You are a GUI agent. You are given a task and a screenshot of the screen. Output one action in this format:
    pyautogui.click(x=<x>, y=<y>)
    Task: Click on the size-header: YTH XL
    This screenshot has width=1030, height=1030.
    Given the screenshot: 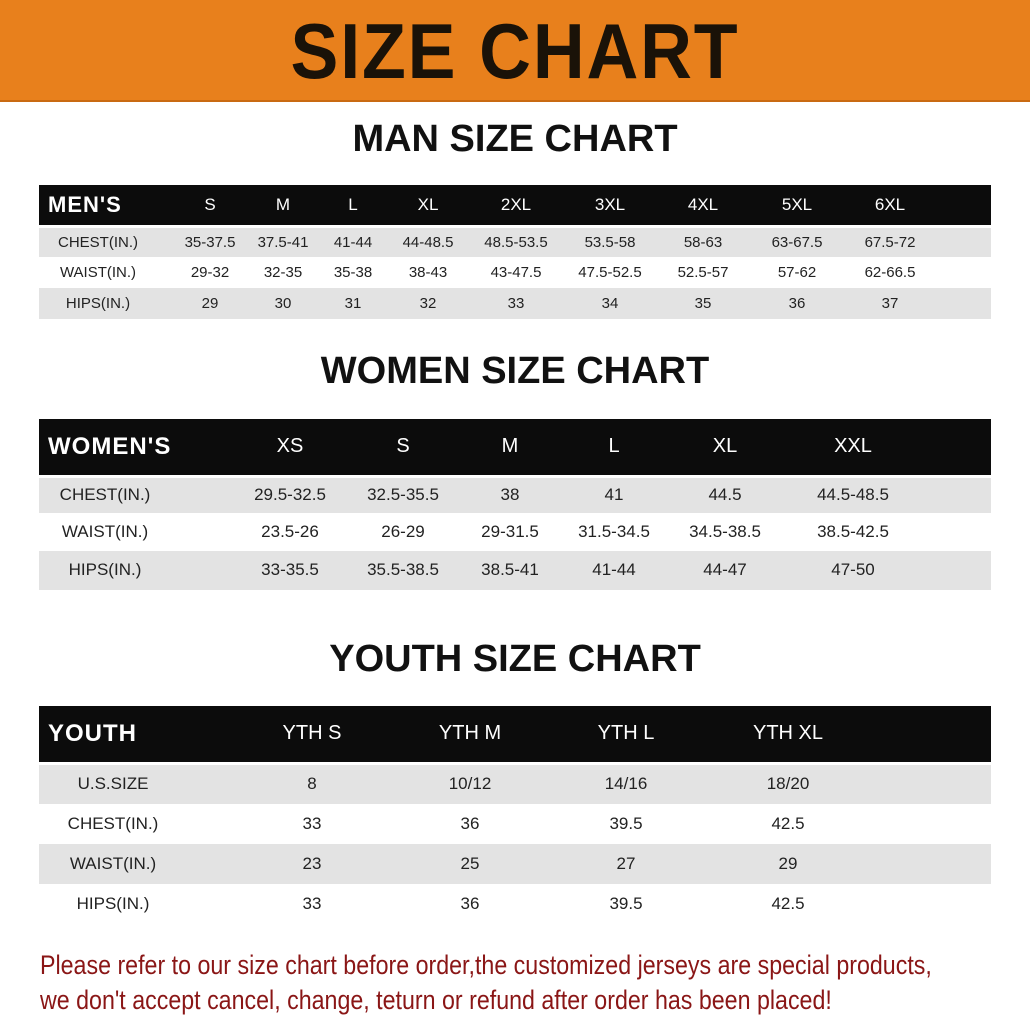 What is the action you would take?
    pyautogui.click(x=788, y=733)
    